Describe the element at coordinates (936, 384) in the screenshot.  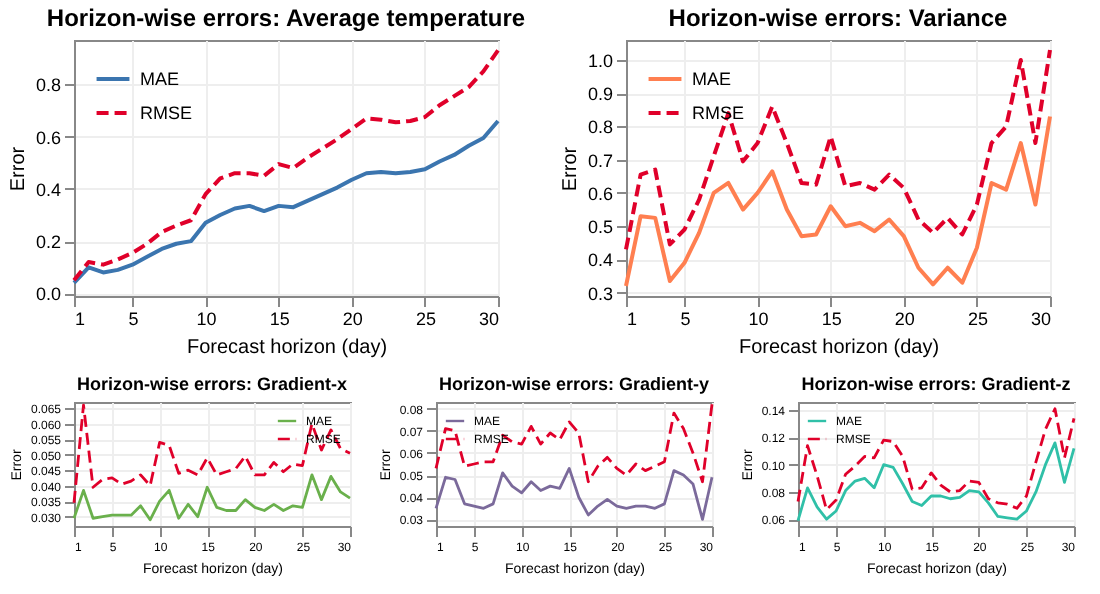
I see `chart-title: Horizon-wise errors: Gradient-z` at that location.